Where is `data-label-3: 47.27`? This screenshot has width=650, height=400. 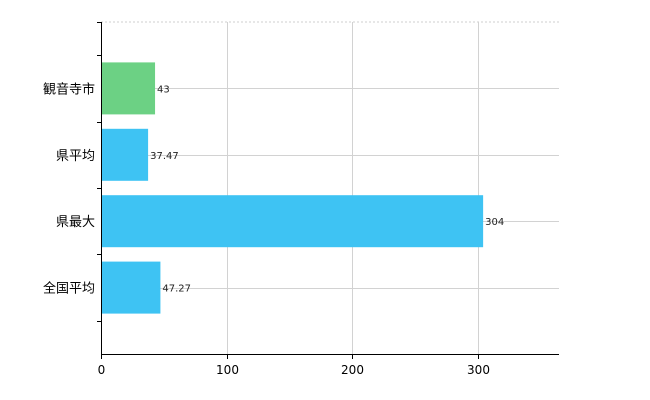 data-label-3: 47.27 is located at coordinates (176, 289).